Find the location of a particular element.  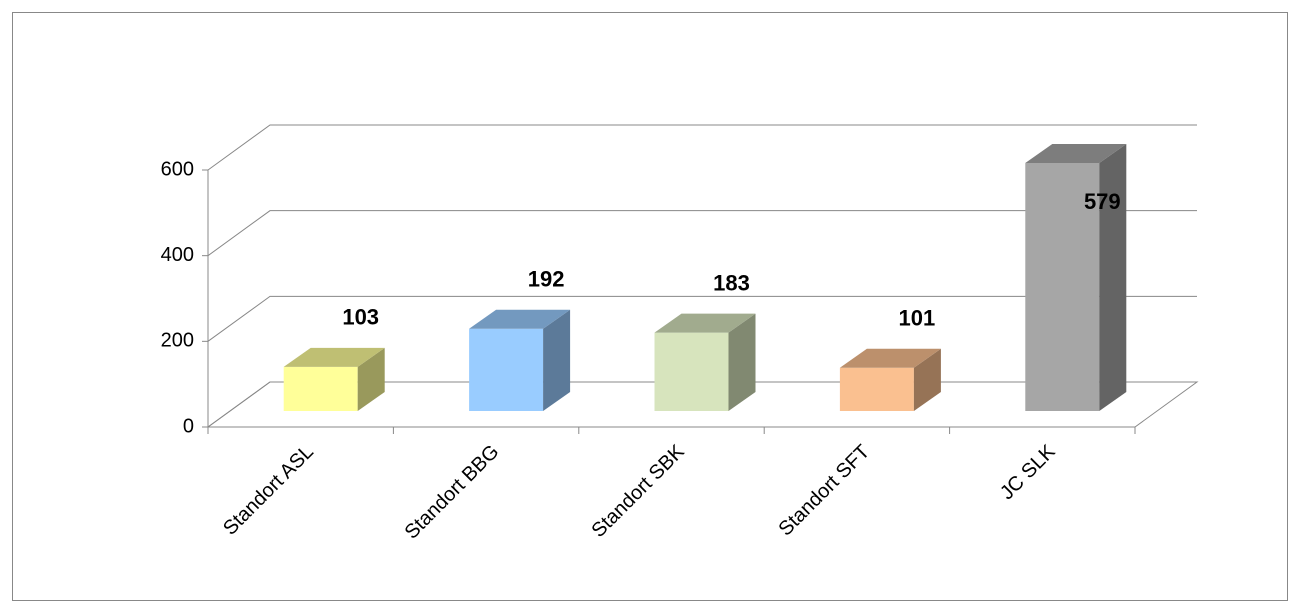

y-tick-label: 600 is located at coordinates (177, 169).